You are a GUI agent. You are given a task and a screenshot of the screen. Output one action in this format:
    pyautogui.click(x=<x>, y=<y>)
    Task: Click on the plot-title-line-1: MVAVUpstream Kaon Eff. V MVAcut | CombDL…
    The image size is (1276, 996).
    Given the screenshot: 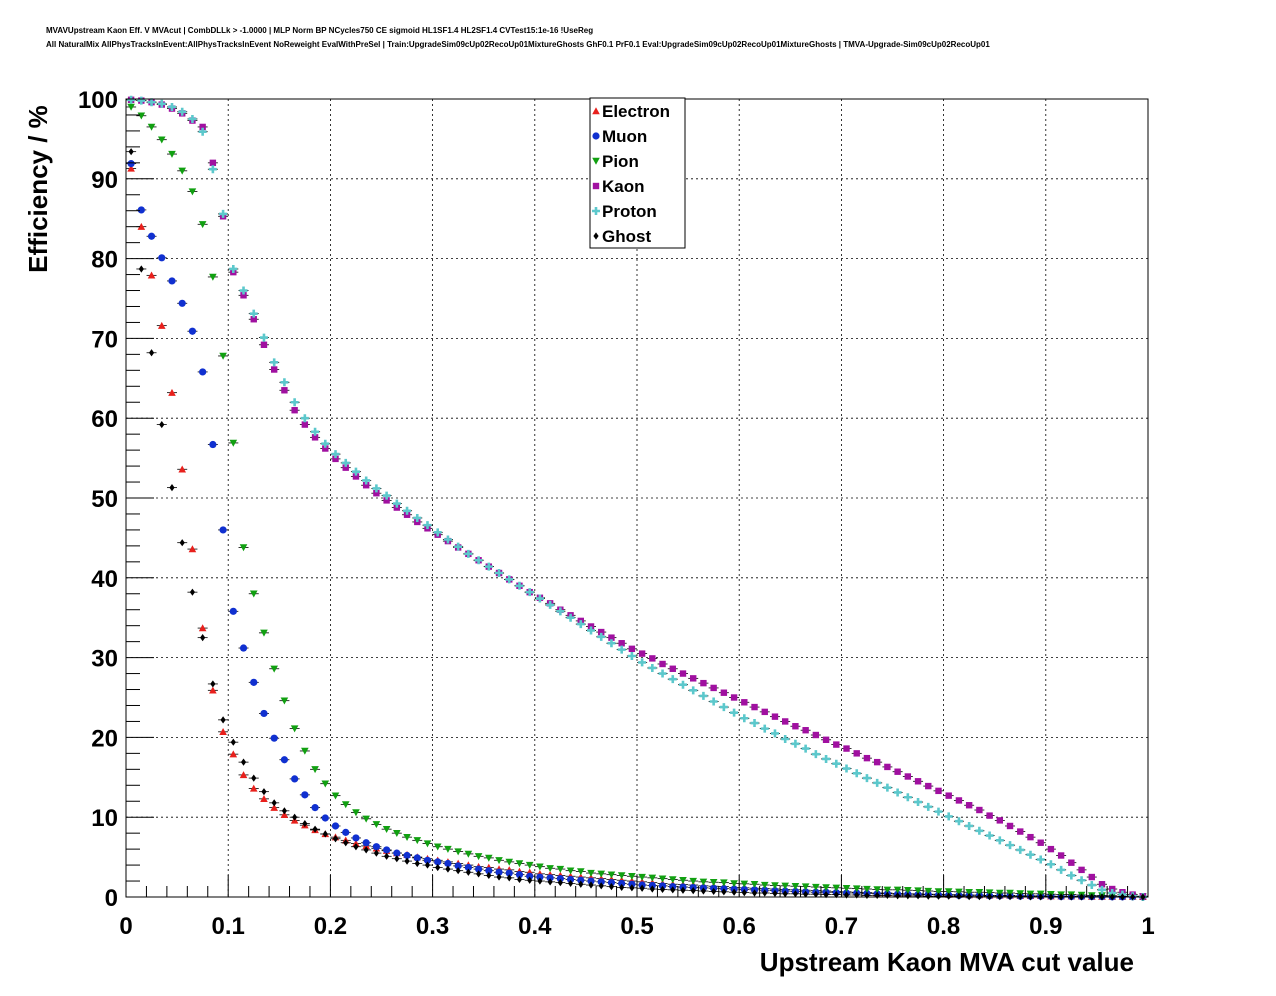 What is the action you would take?
    pyautogui.click(x=320, y=30)
    